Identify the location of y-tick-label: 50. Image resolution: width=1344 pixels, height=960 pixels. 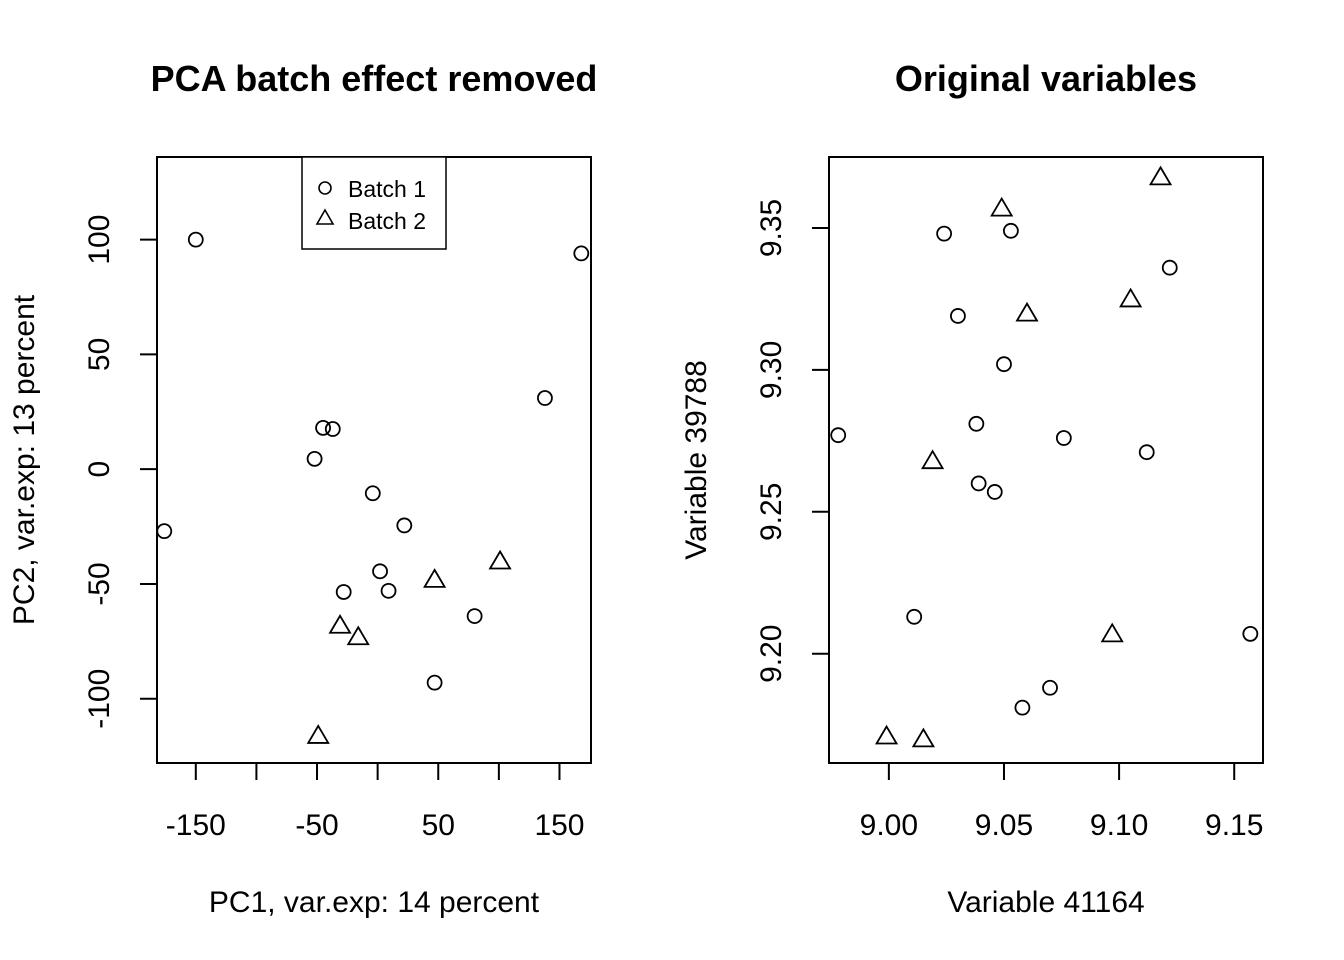
(99, 354).